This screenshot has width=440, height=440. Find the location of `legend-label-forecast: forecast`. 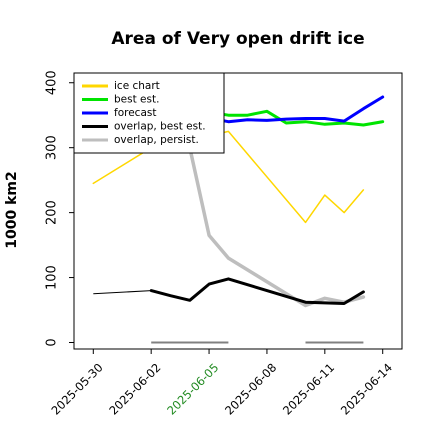

legend-label-forecast: forecast is located at coordinates (135, 113).